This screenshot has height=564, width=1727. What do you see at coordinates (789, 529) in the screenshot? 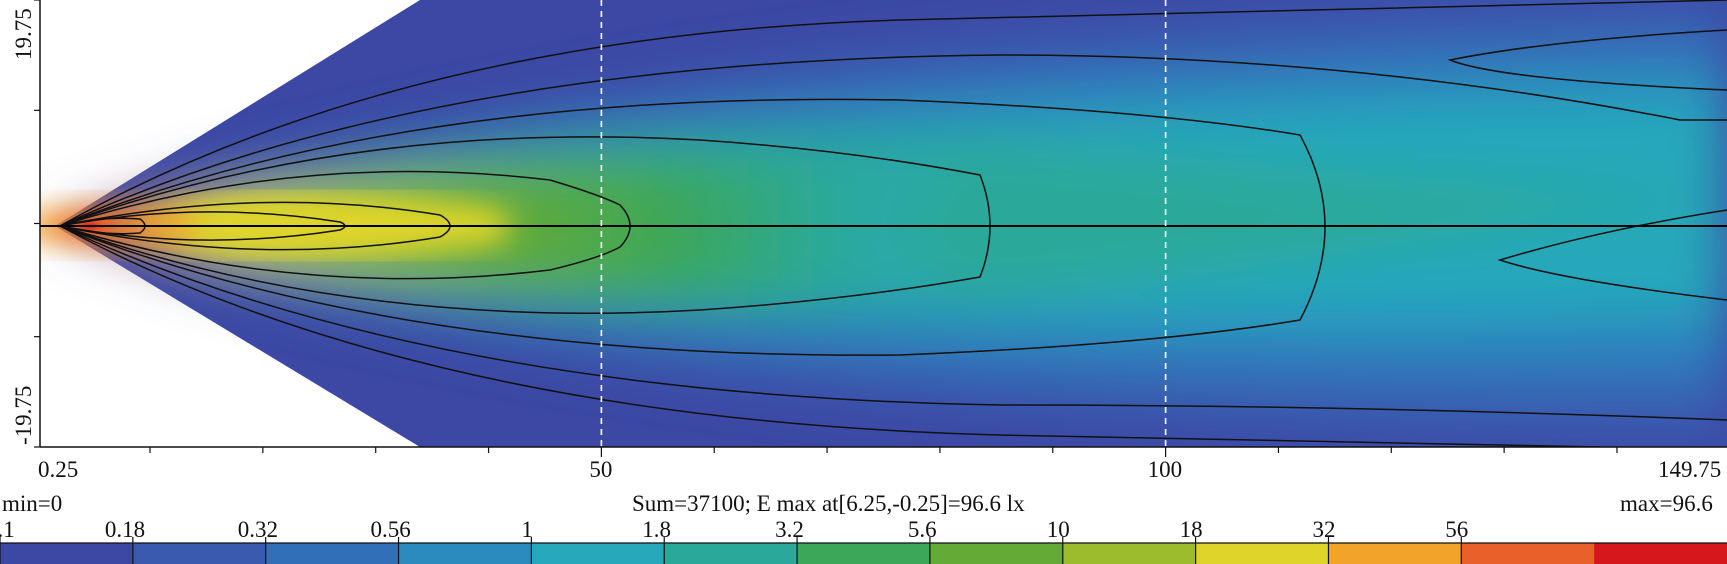
I see `colorbar-label: 3.2` at bounding box center [789, 529].